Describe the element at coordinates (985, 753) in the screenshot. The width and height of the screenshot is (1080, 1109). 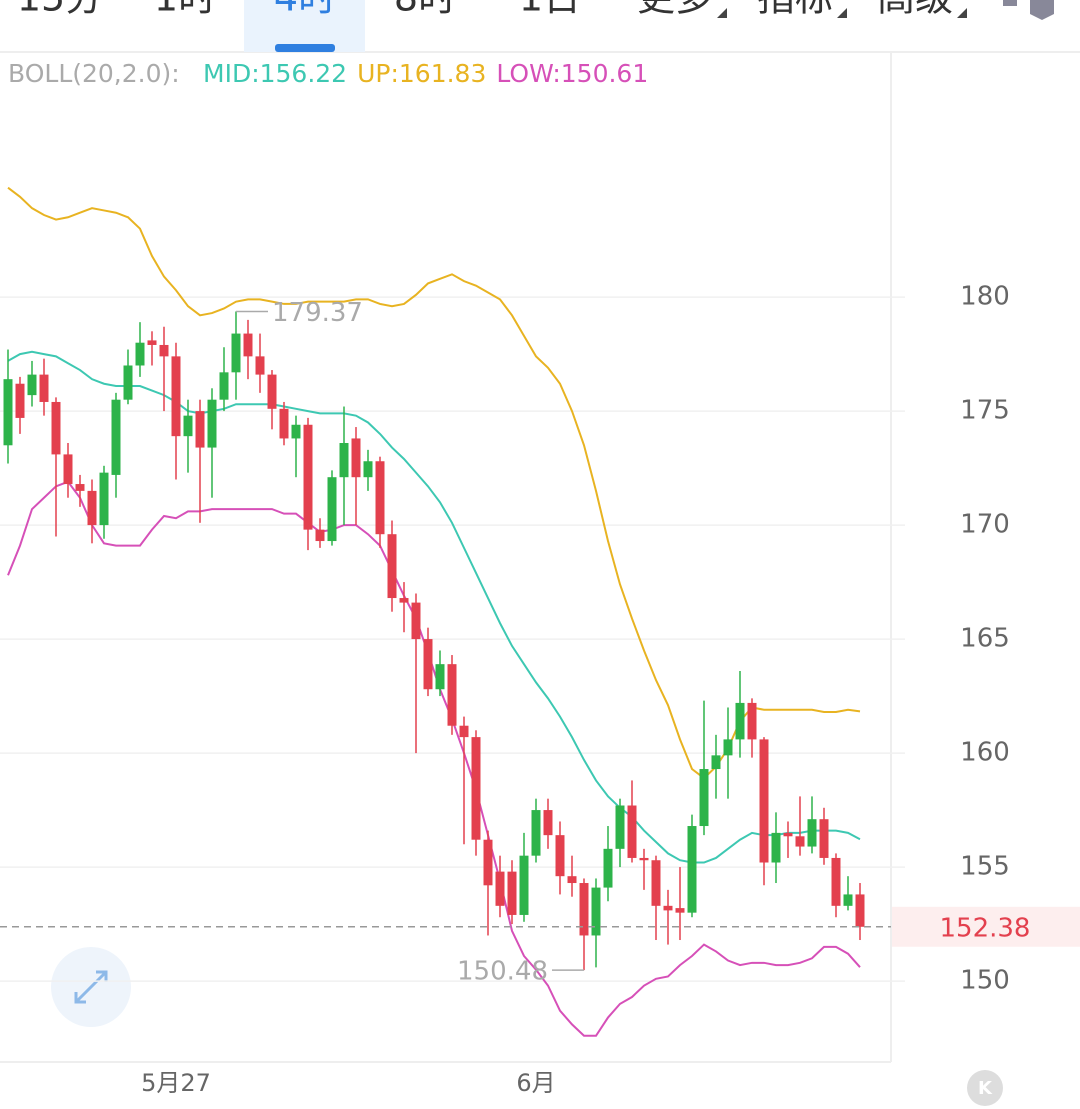
I see `y-tick-label: 160` at that location.